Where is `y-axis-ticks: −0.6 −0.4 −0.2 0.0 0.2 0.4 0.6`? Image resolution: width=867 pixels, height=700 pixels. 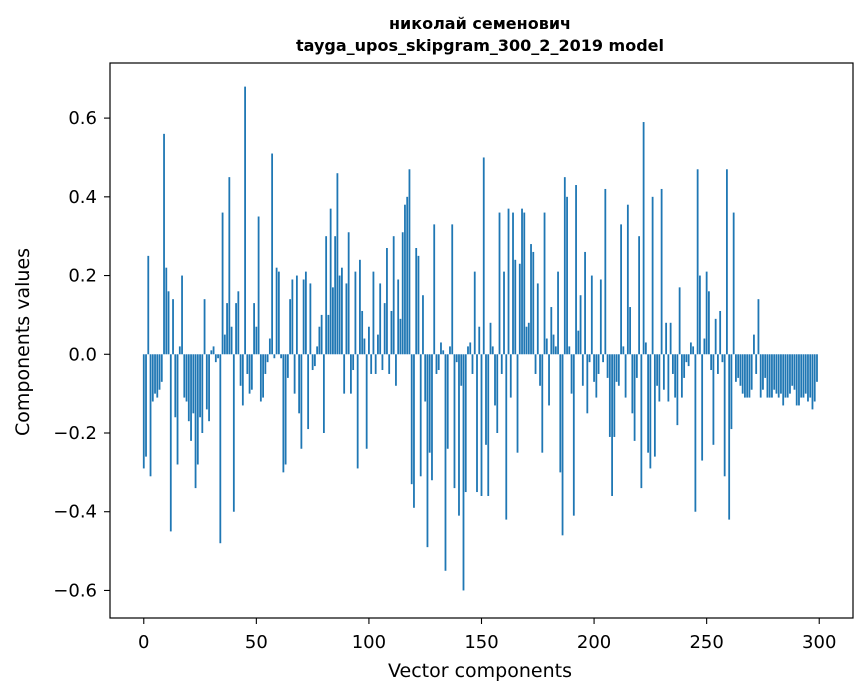
y-axis-ticks: −0.6 −0.4 −0.2 0.0 0.2 0.4 0.6 is located at coordinates (81, 354).